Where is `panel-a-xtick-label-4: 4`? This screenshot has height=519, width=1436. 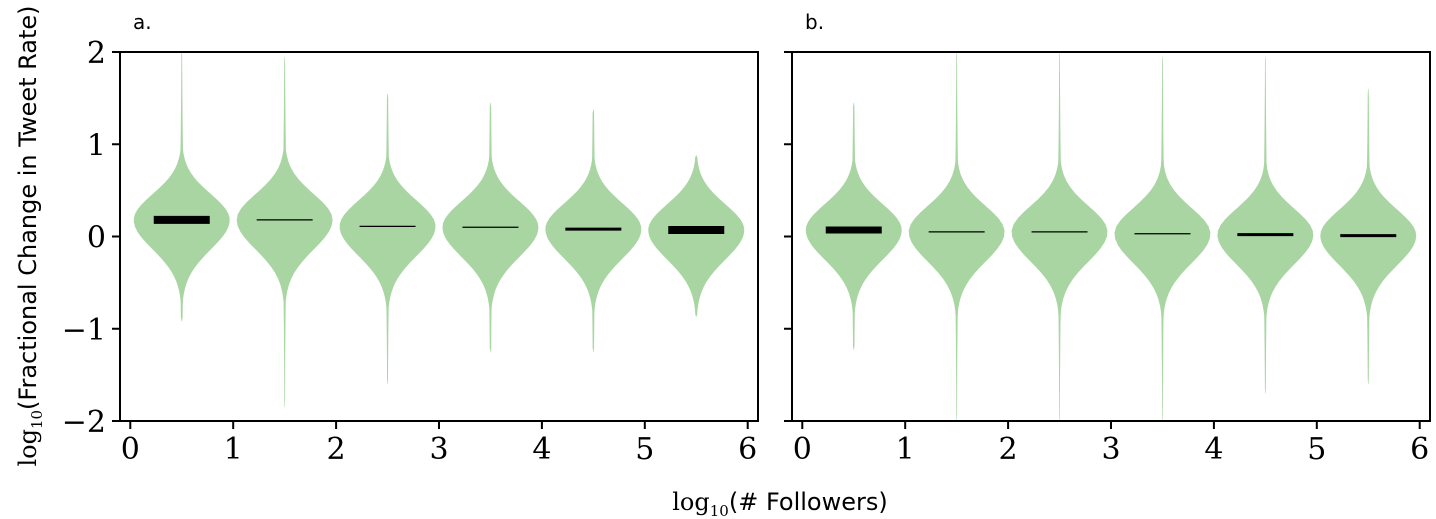 panel-a-xtick-label-4: 4 is located at coordinates (541, 449).